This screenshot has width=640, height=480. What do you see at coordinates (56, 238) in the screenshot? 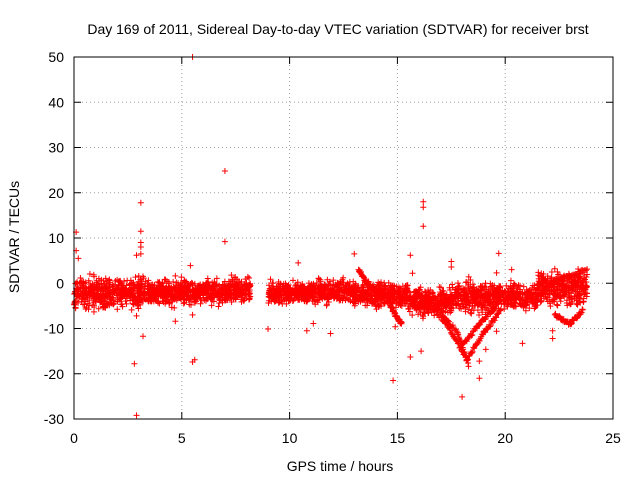
I see `y-tick-label: 10` at bounding box center [56, 238].